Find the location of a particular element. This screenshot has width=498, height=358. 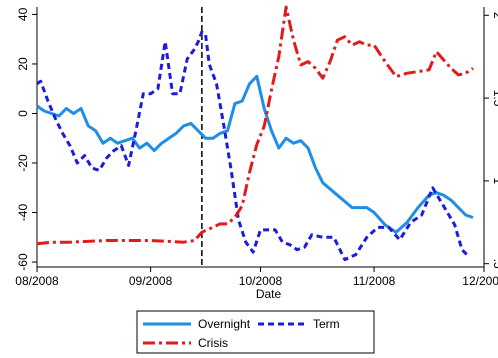

x-tick-label: 08/2008 is located at coordinates (37, 281).